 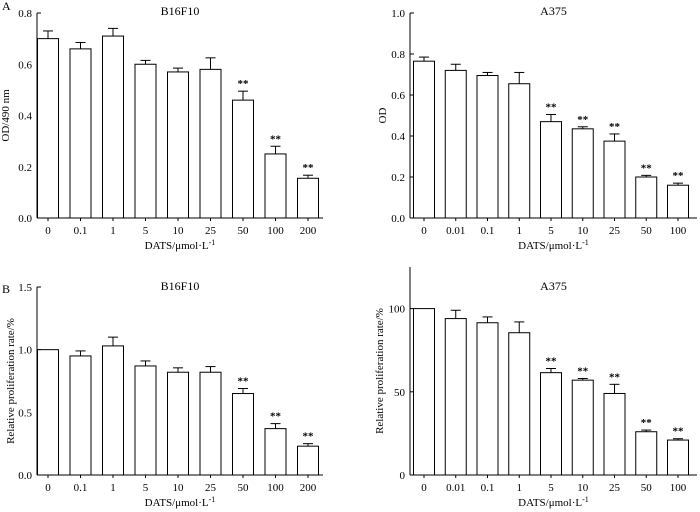 I want to click on panel-label: A, so click(x=6, y=6).